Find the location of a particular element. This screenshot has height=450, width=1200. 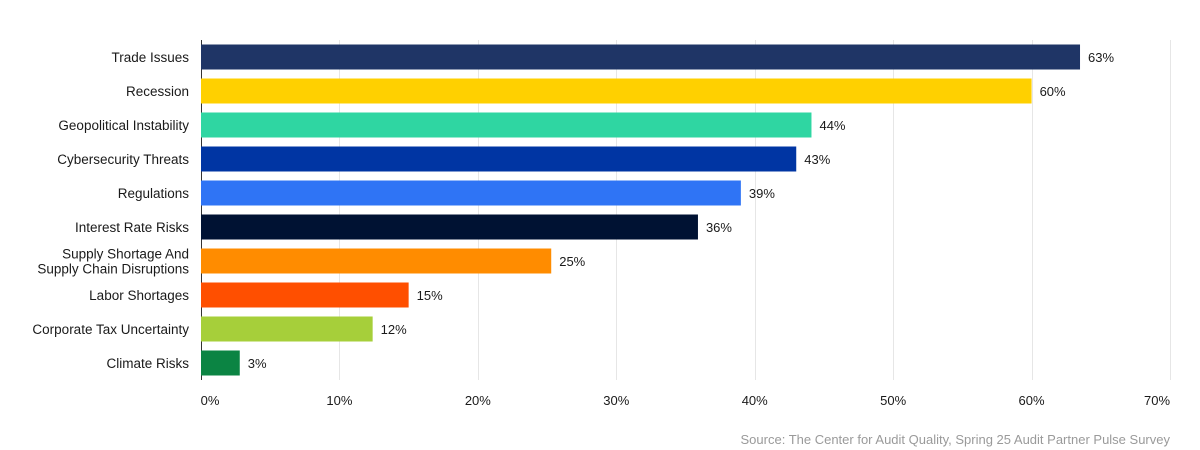

category-label: Interest Rate Risks is located at coordinates (132, 227).